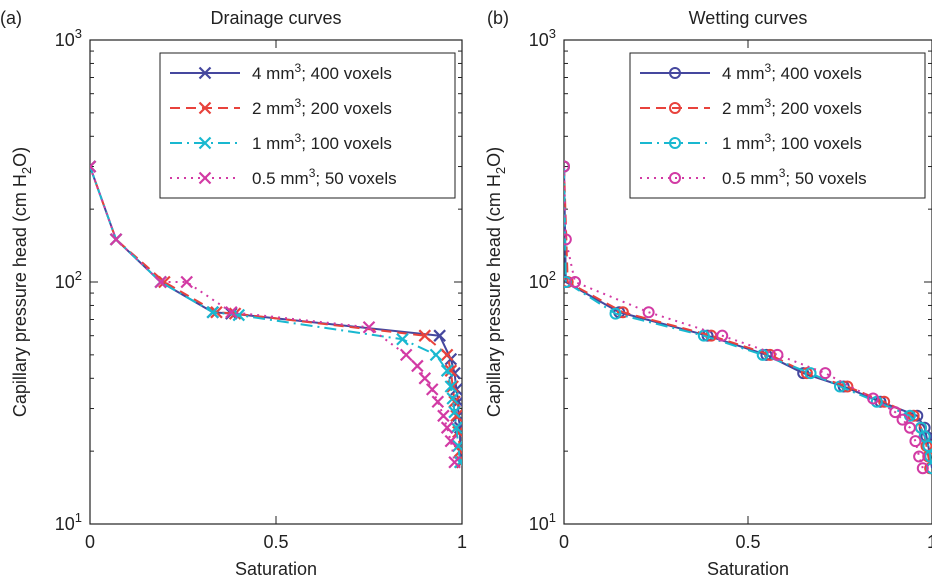 The height and width of the screenshot is (583, 932). I want to click on panel-label: (b), so click(498, 18).